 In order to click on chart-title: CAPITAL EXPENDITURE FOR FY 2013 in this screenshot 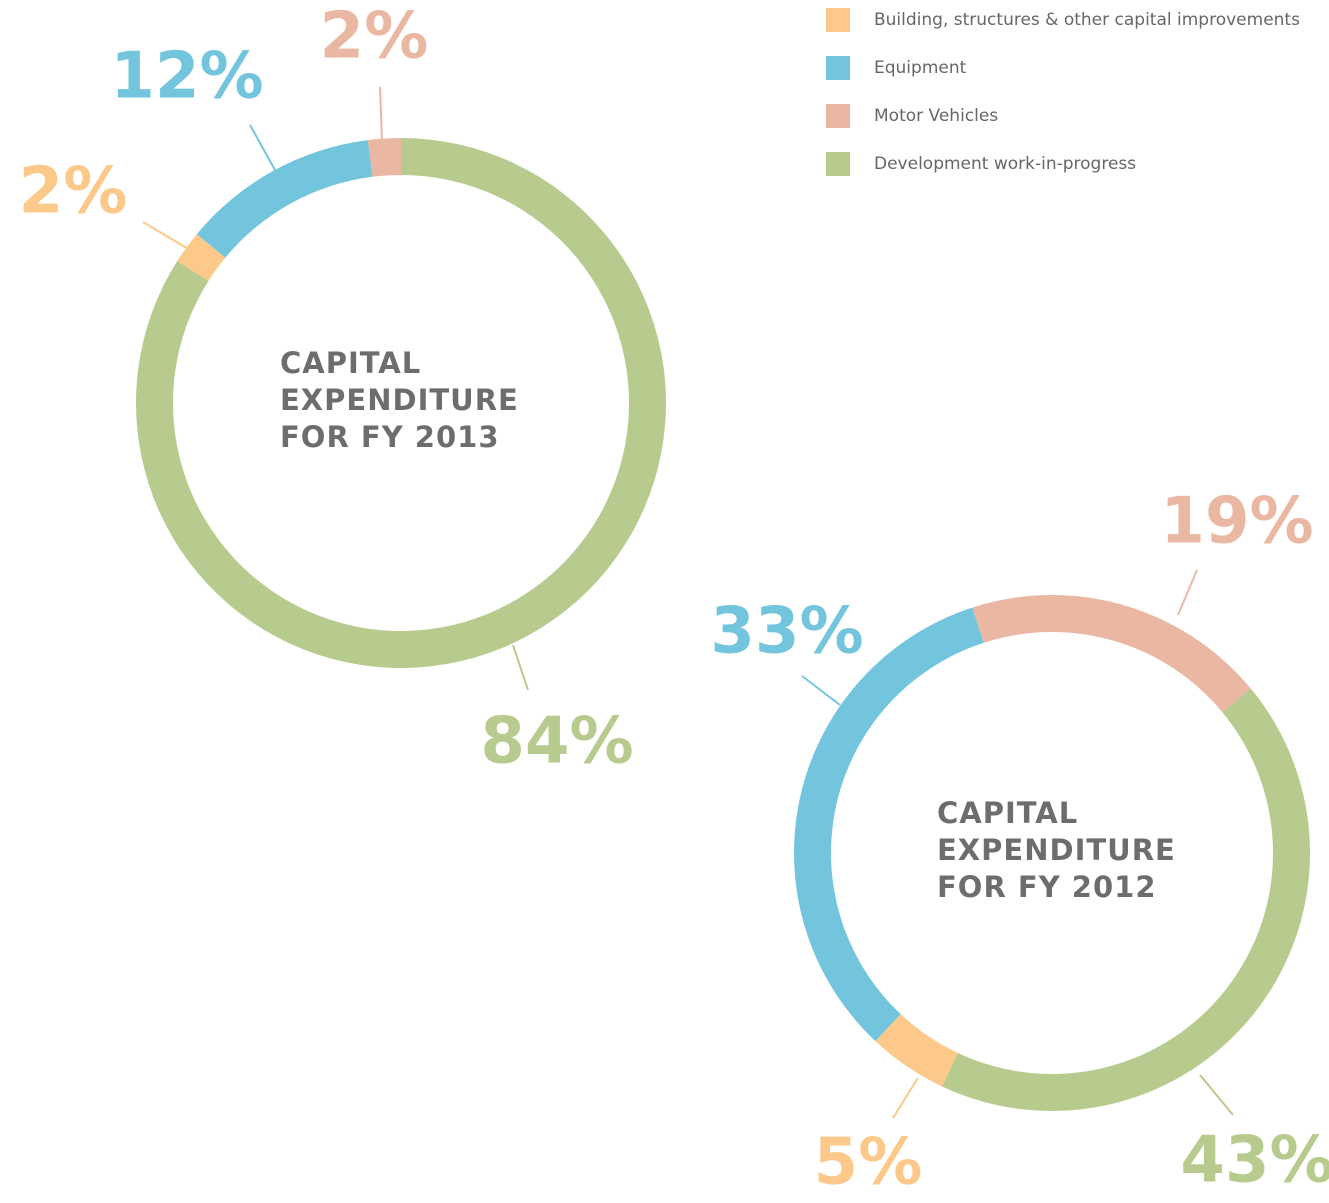, I will do `click(399, 400)`.